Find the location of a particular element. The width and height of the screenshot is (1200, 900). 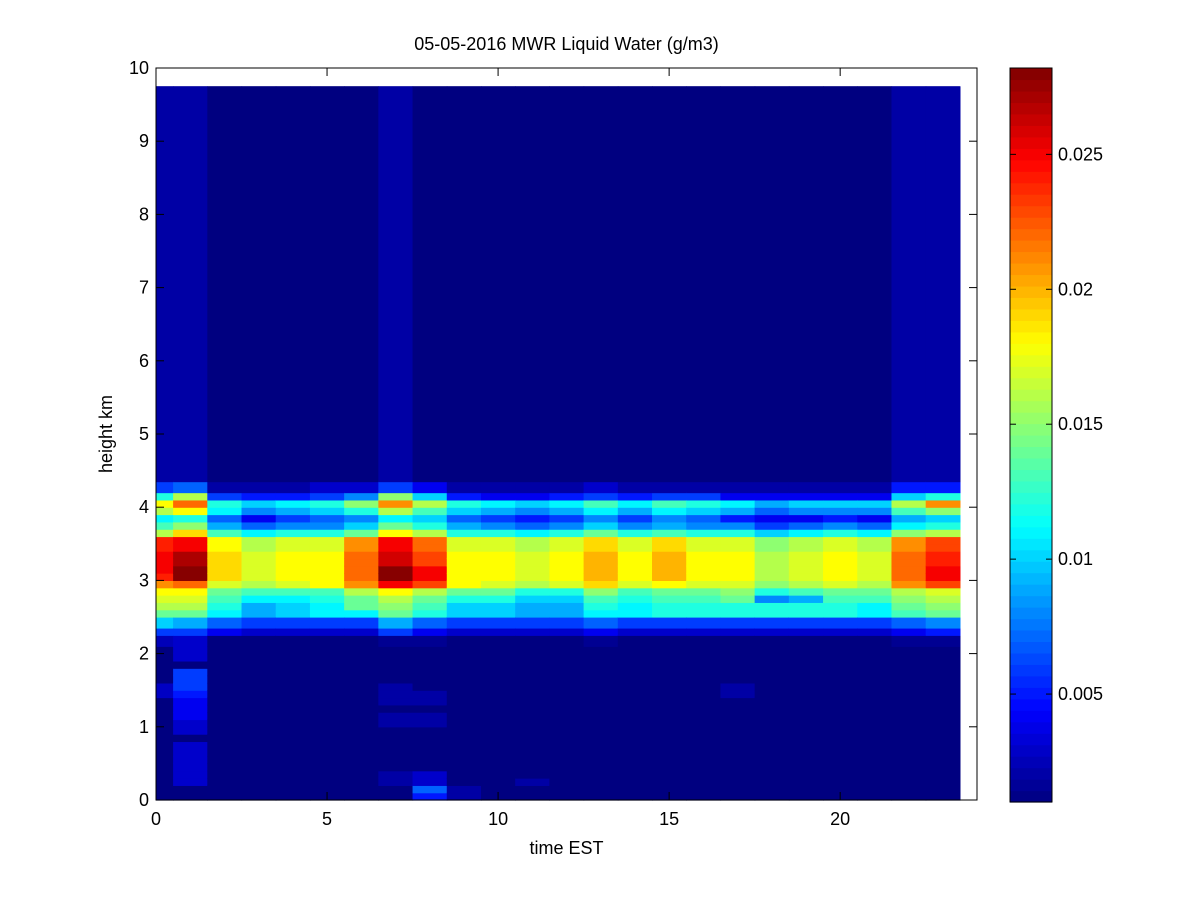

y-tick-label: 4 is located at coordinates (144, 507).